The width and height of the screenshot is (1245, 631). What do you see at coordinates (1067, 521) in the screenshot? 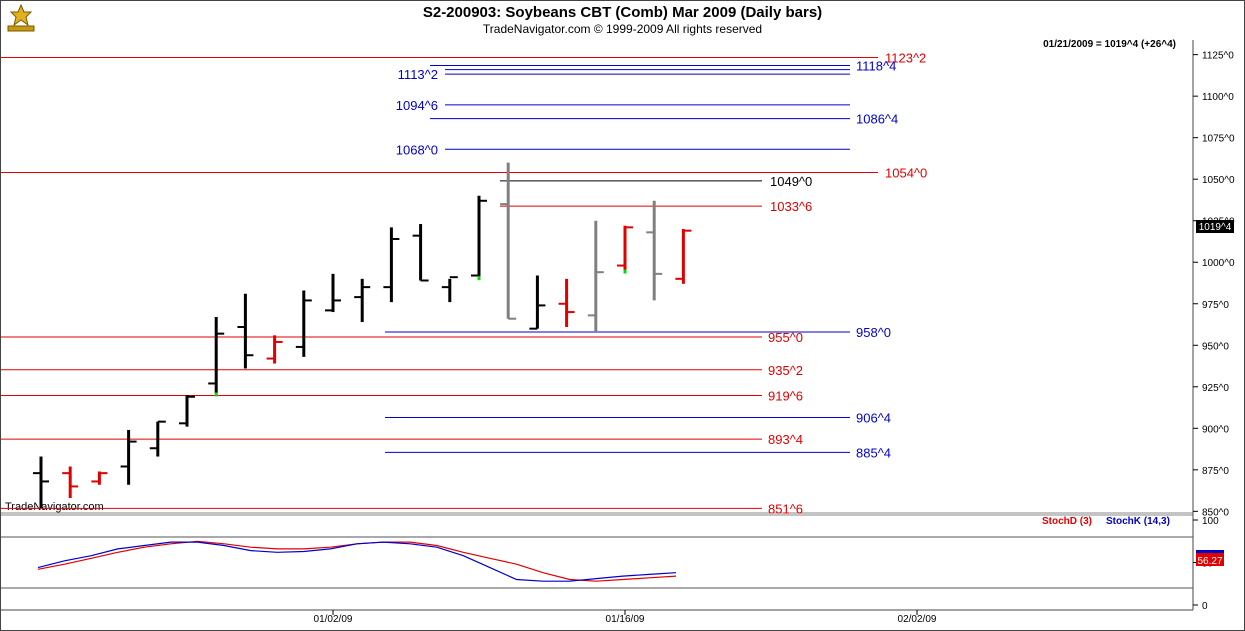
I see `stoch-legend-d: StochD (3)` at bounding box center [1067, 521].